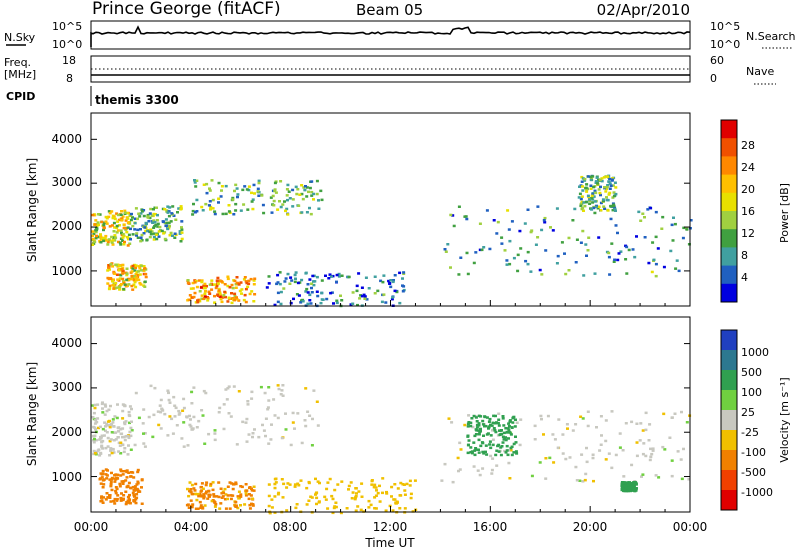  I want to click on noise-left-tick-top: 10^5, so click(67, 26).